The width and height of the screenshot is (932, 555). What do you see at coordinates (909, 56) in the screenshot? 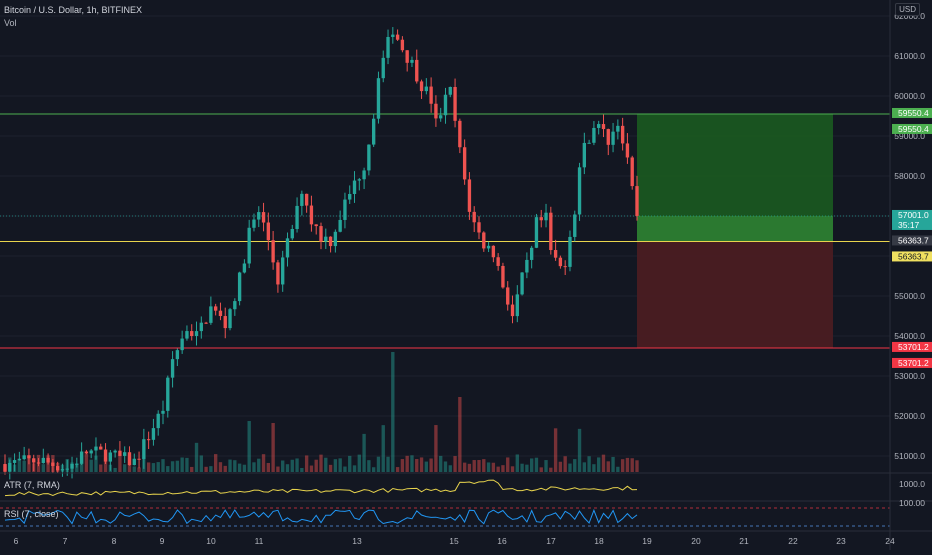
I see `price-tick-label: 61000.0` at bounding box center [909, 56].